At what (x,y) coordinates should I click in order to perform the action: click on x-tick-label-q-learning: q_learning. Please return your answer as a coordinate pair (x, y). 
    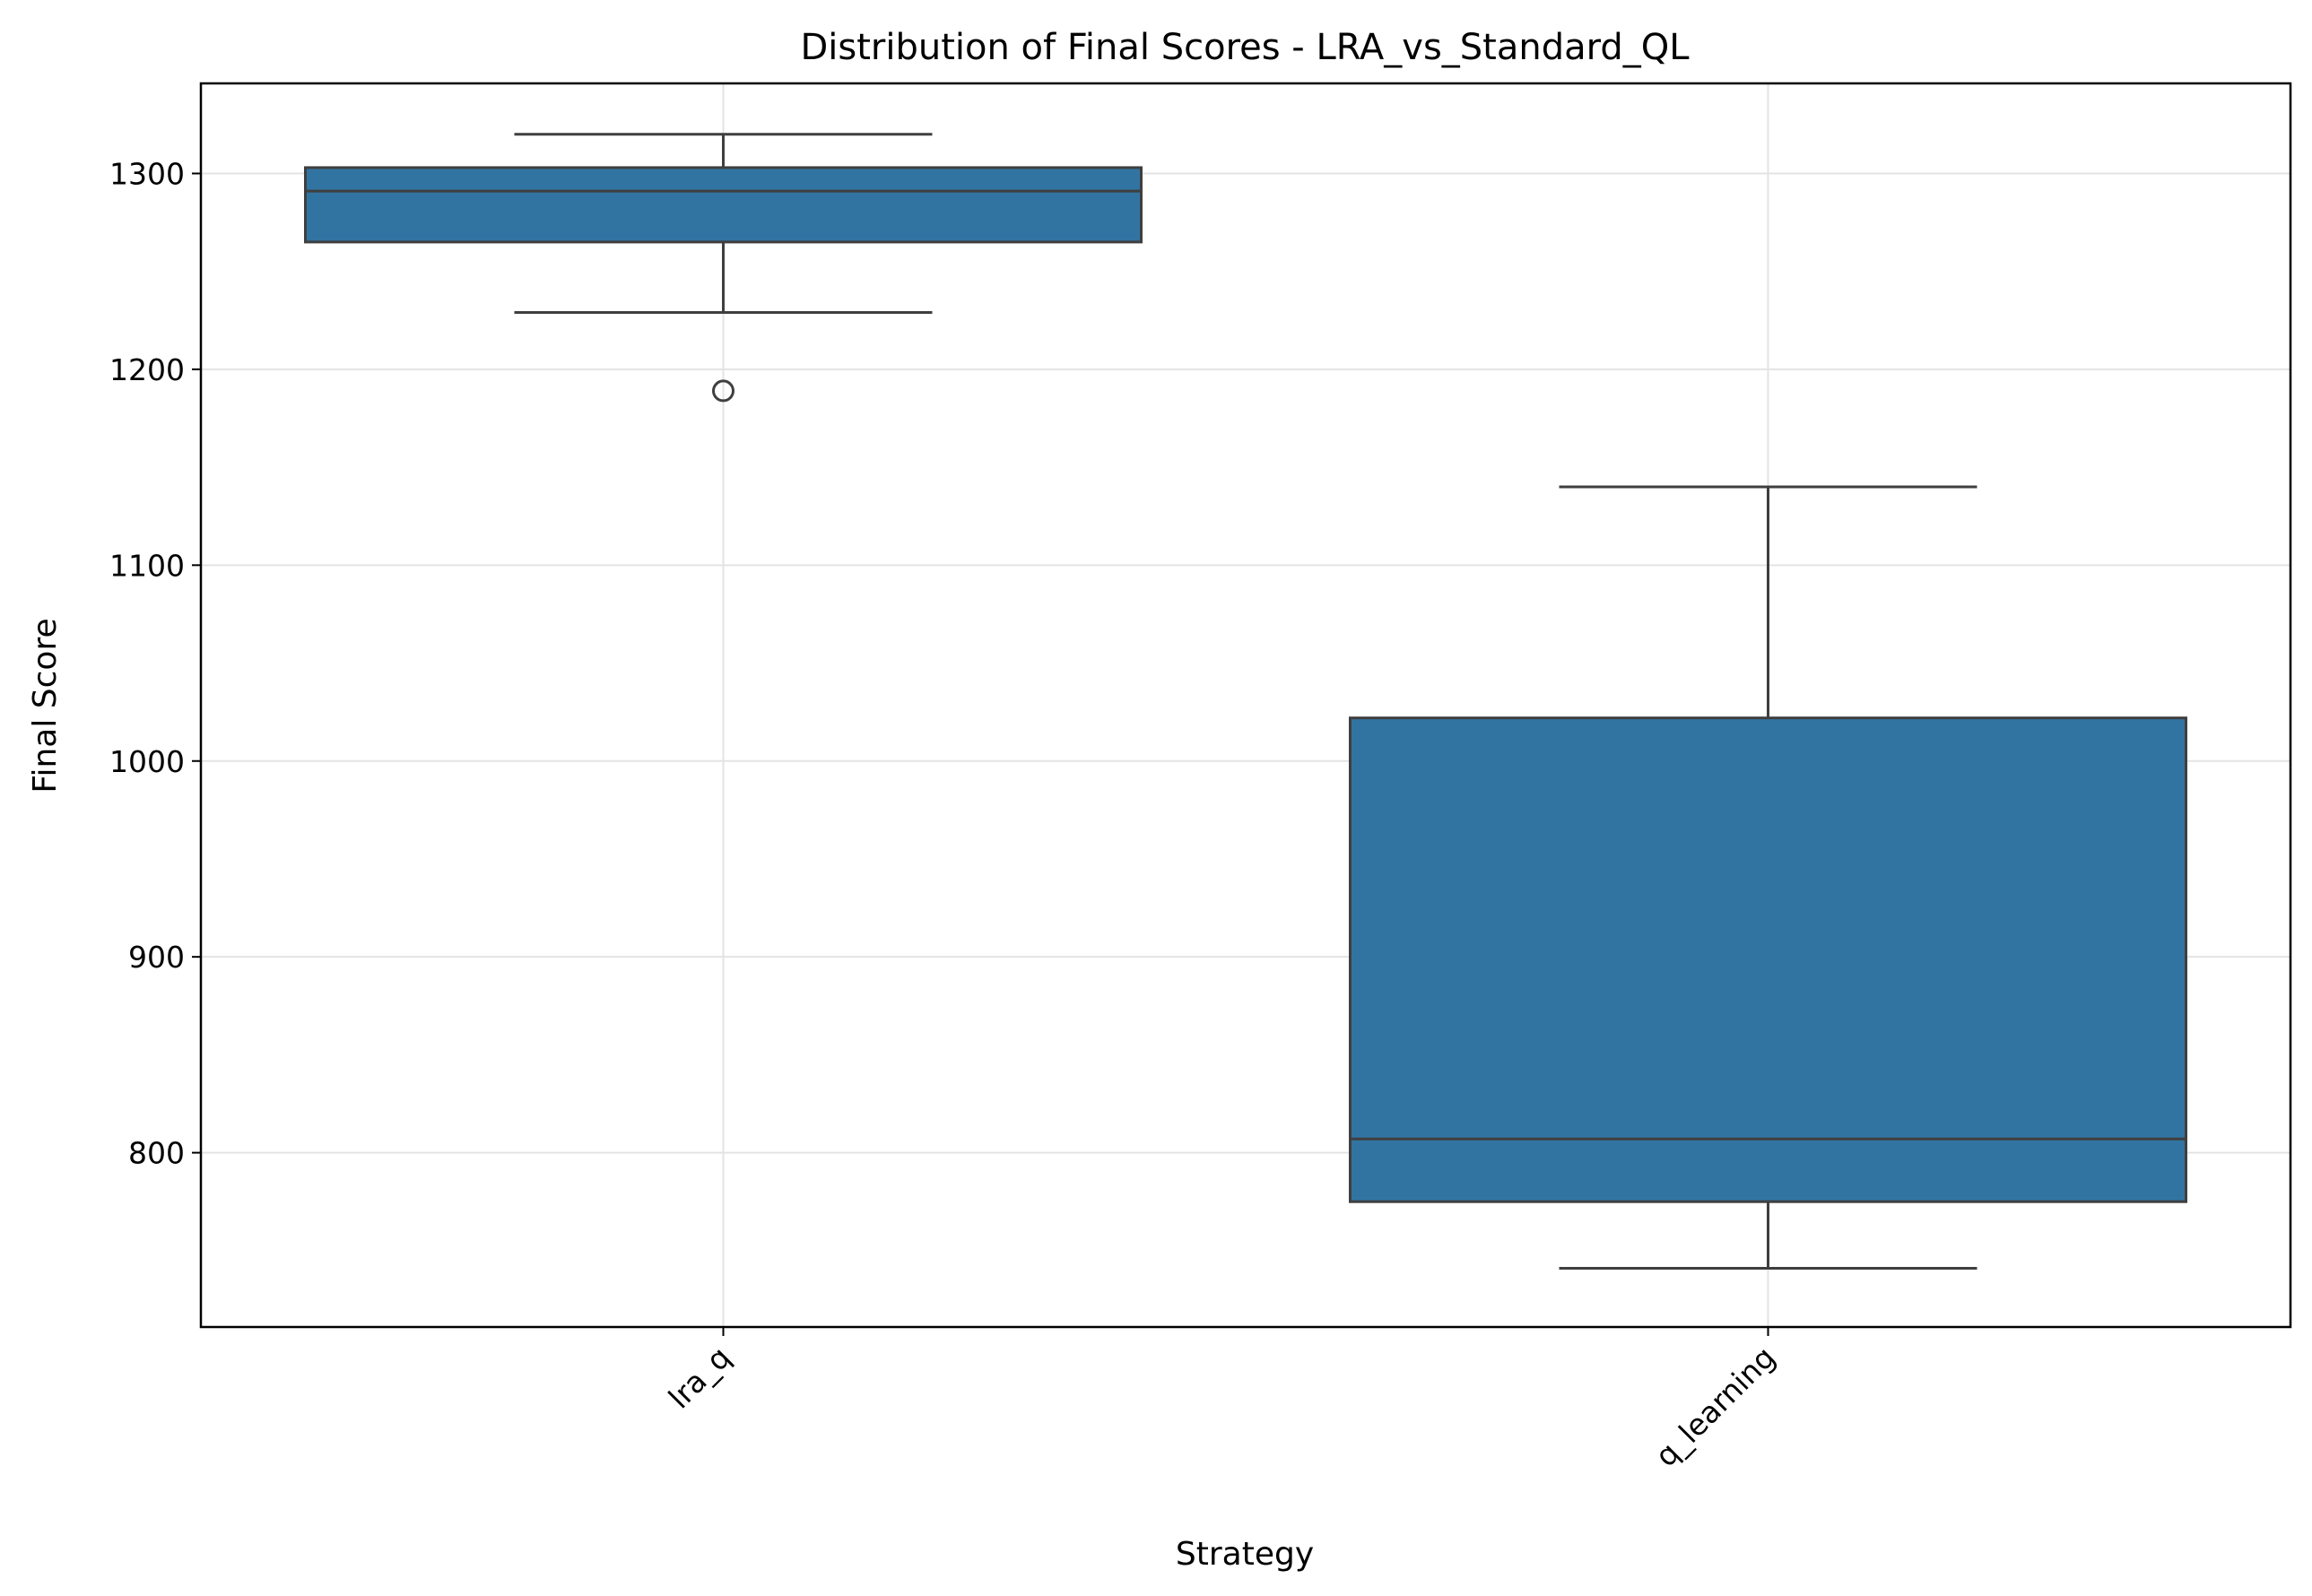
    Looking at the image, I should click on (1715, 1406).